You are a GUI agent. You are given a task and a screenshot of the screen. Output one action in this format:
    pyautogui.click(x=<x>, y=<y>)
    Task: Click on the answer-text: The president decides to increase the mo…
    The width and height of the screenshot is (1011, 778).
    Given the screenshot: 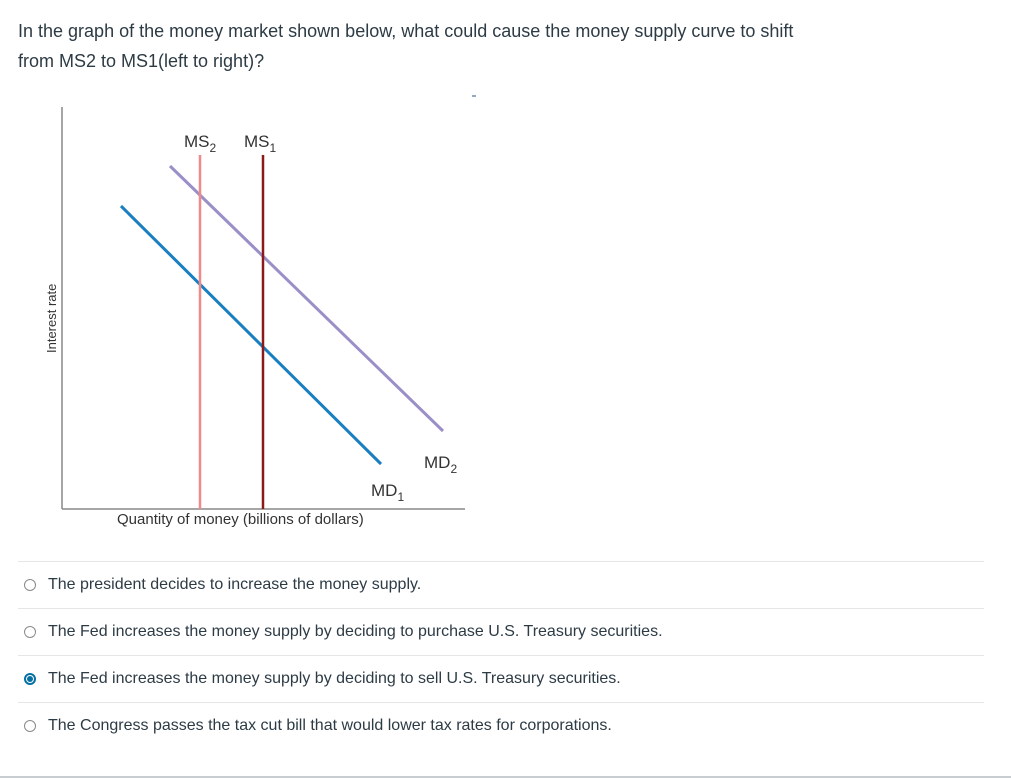 What is the action you would take?
    pyautogui.click(x=235, y=584)
    